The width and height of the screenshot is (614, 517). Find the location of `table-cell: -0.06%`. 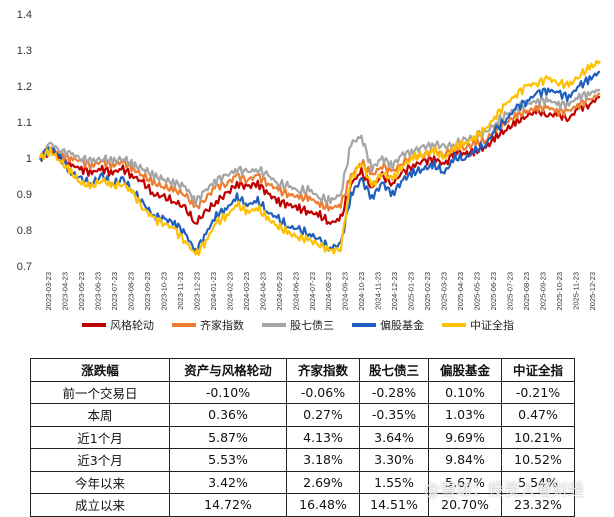

table-cell: -0.06% is located at coordinates (323, 392).